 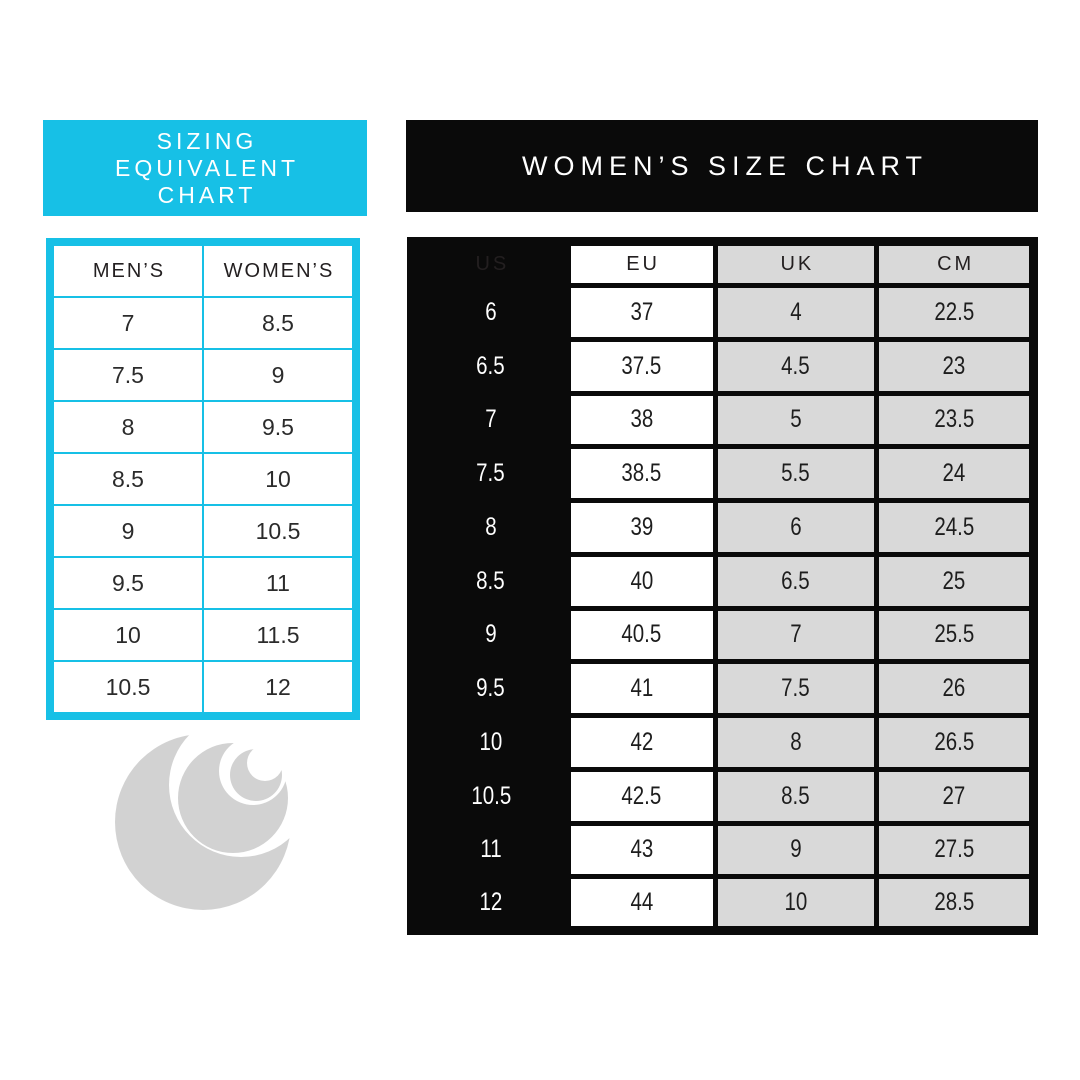 I want to click on cell-value: 43, so click(x=642, y=849).